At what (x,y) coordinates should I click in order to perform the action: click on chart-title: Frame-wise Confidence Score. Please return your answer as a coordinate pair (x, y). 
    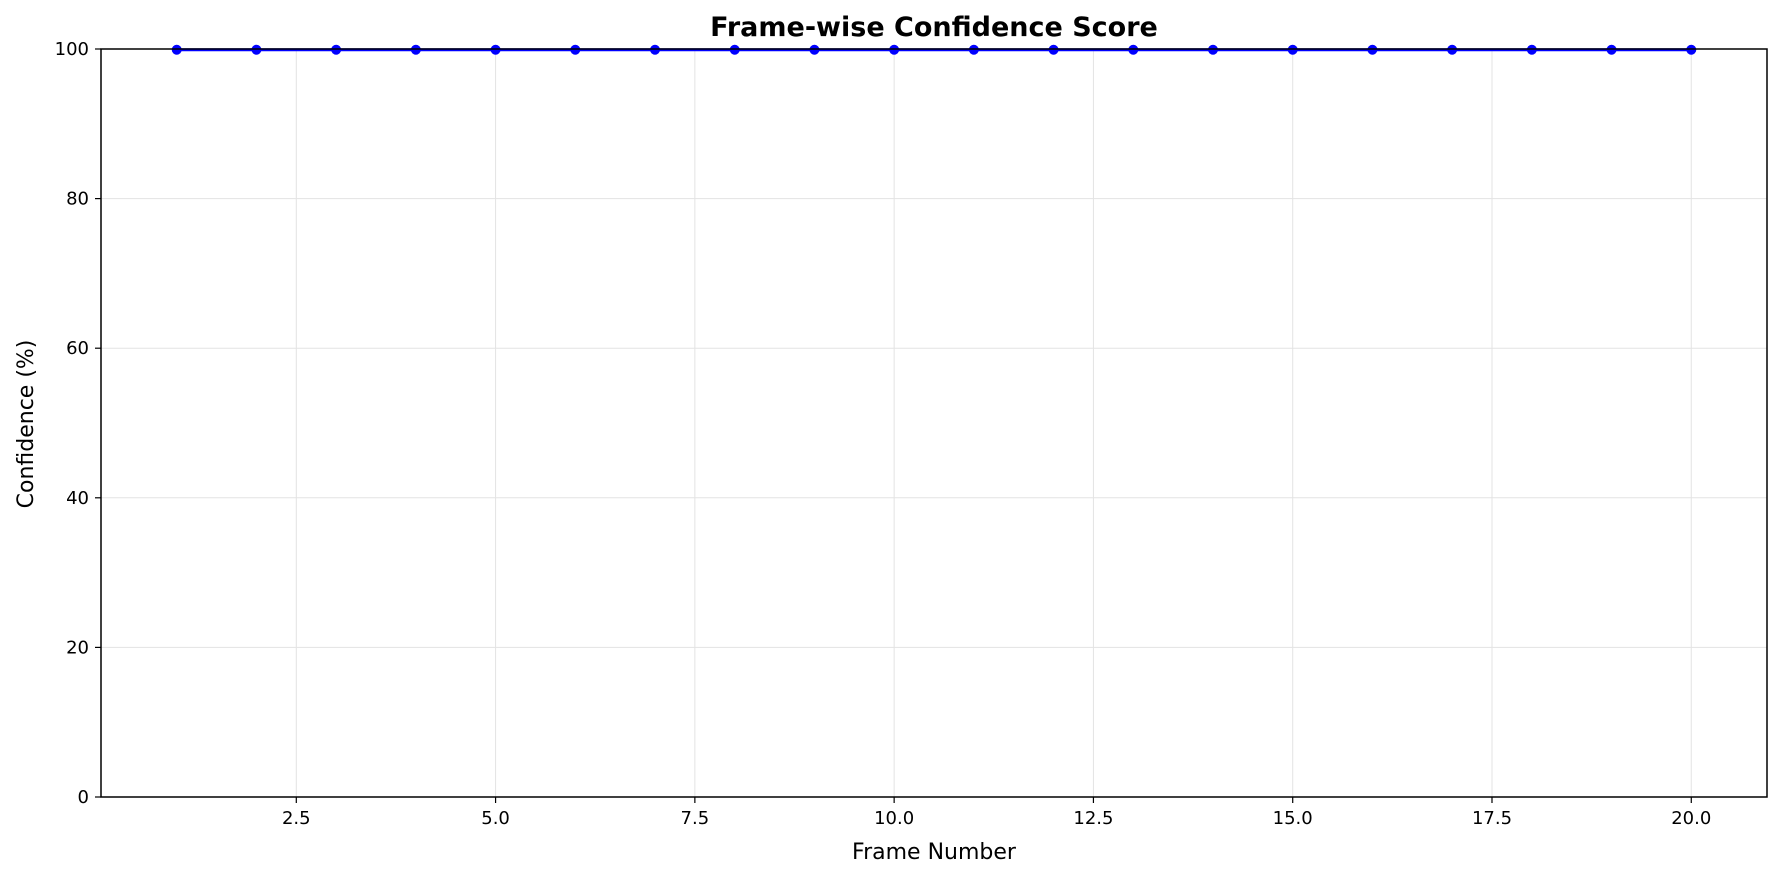
    Looking at the image, I should click on (934, 27).